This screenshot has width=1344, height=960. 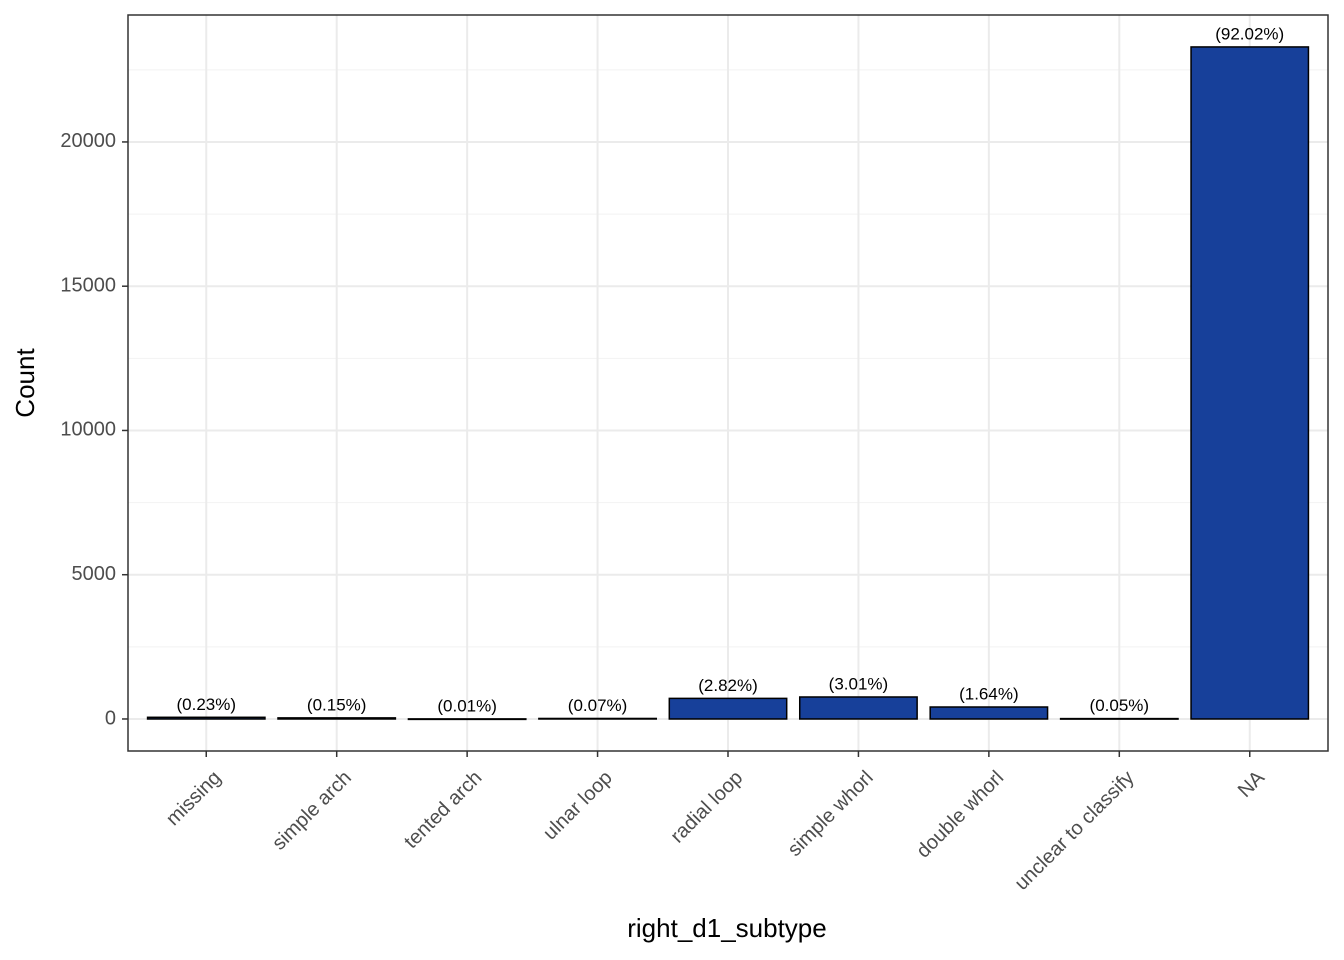 I want to click on x-tick-label: simple arch, so click(x=312, y=811).